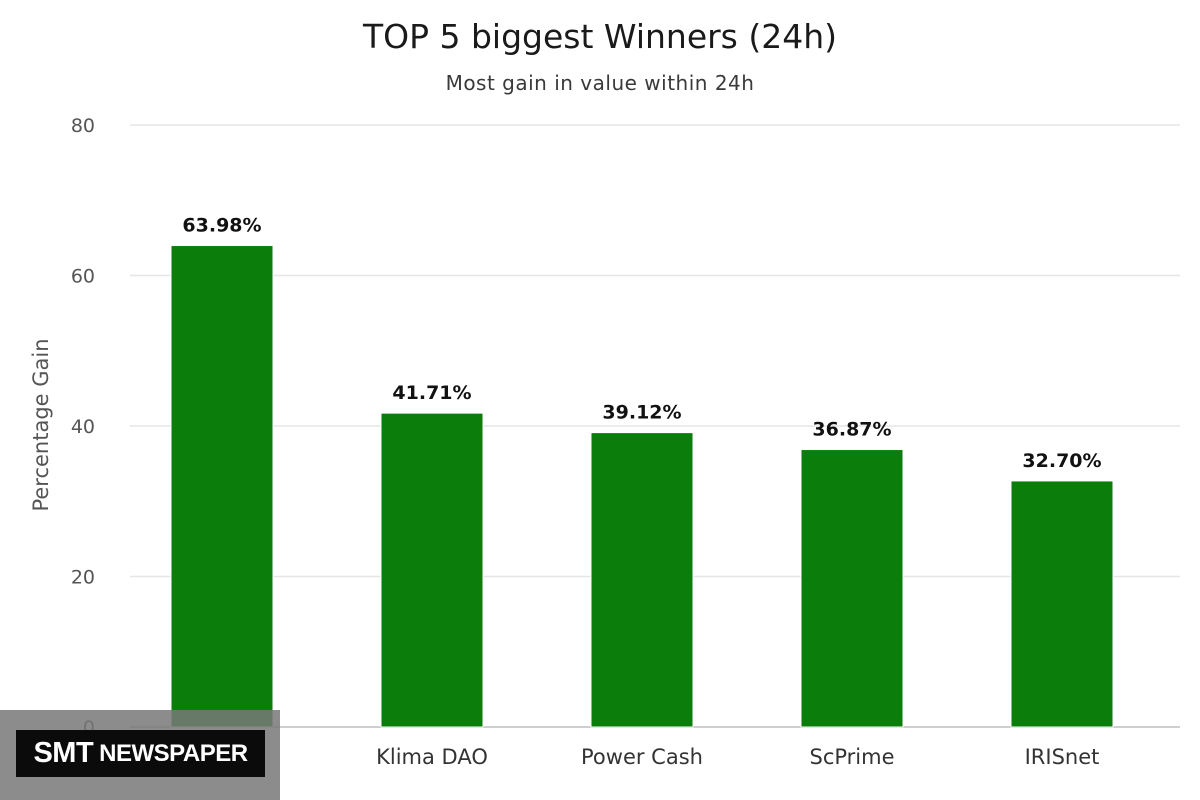  Describe the element at coordinates (432, 757) in the screenshot. I see `x-category-label: Klima DAO` at that location.